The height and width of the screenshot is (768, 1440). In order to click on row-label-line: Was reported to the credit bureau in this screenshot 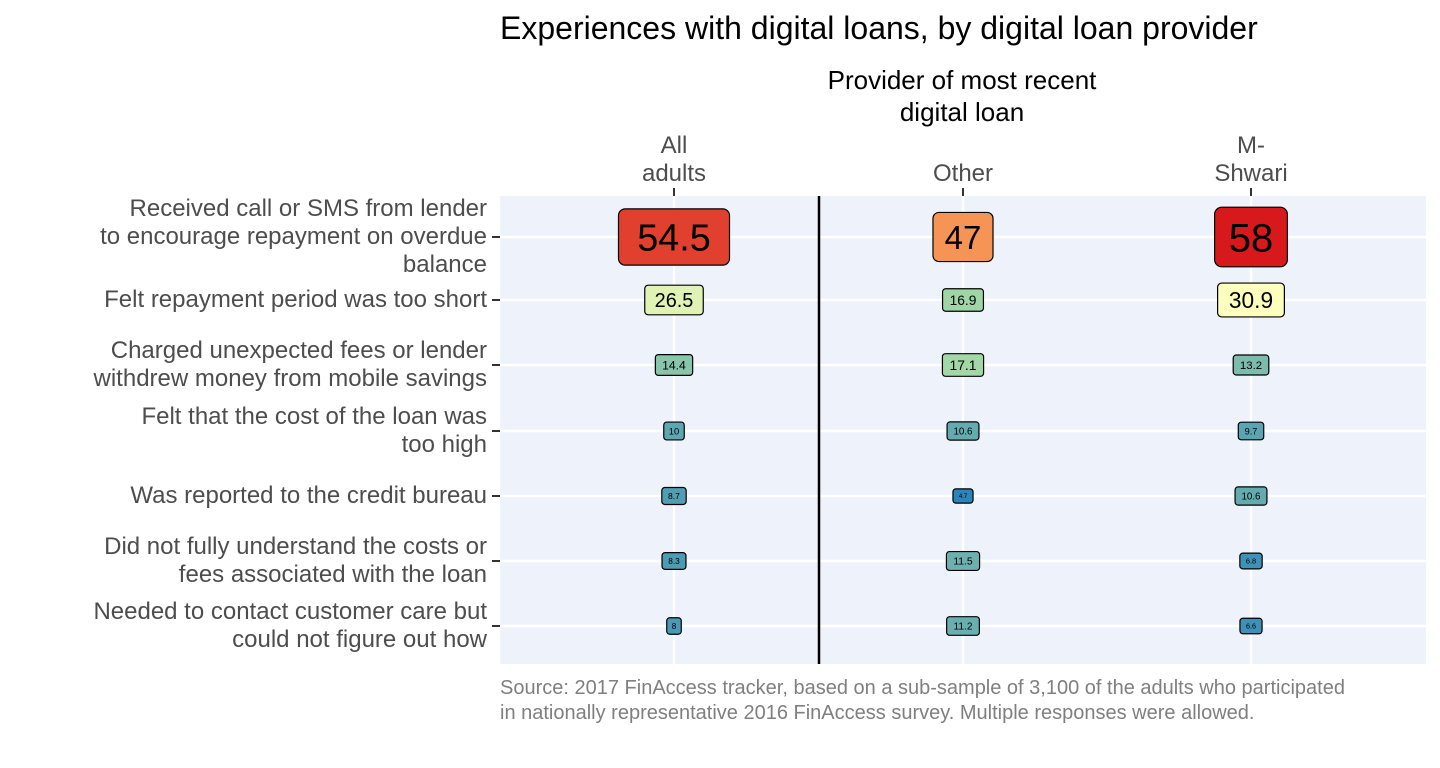, I will do `click(308, 495)`.